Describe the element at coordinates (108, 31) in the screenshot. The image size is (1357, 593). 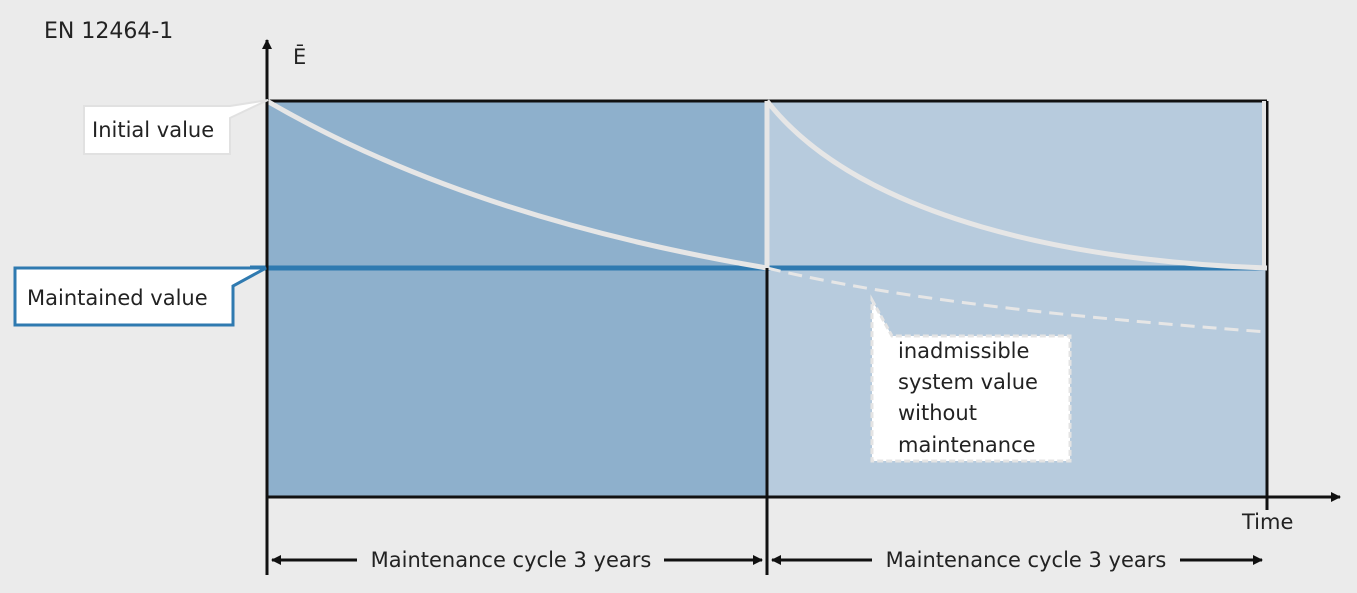
I see `standard-label: EN 12464-1` at that location.